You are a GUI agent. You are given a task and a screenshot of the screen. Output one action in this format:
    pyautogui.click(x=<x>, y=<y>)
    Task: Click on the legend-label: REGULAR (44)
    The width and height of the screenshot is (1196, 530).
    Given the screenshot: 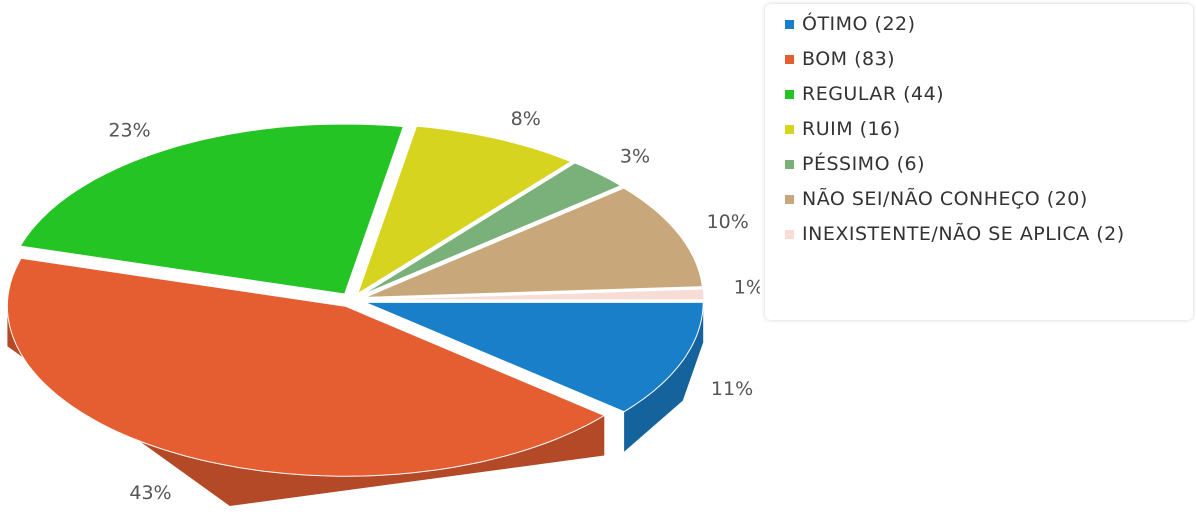 What is the action you would take?
    pyautogui.click(x=873, y=94)
    